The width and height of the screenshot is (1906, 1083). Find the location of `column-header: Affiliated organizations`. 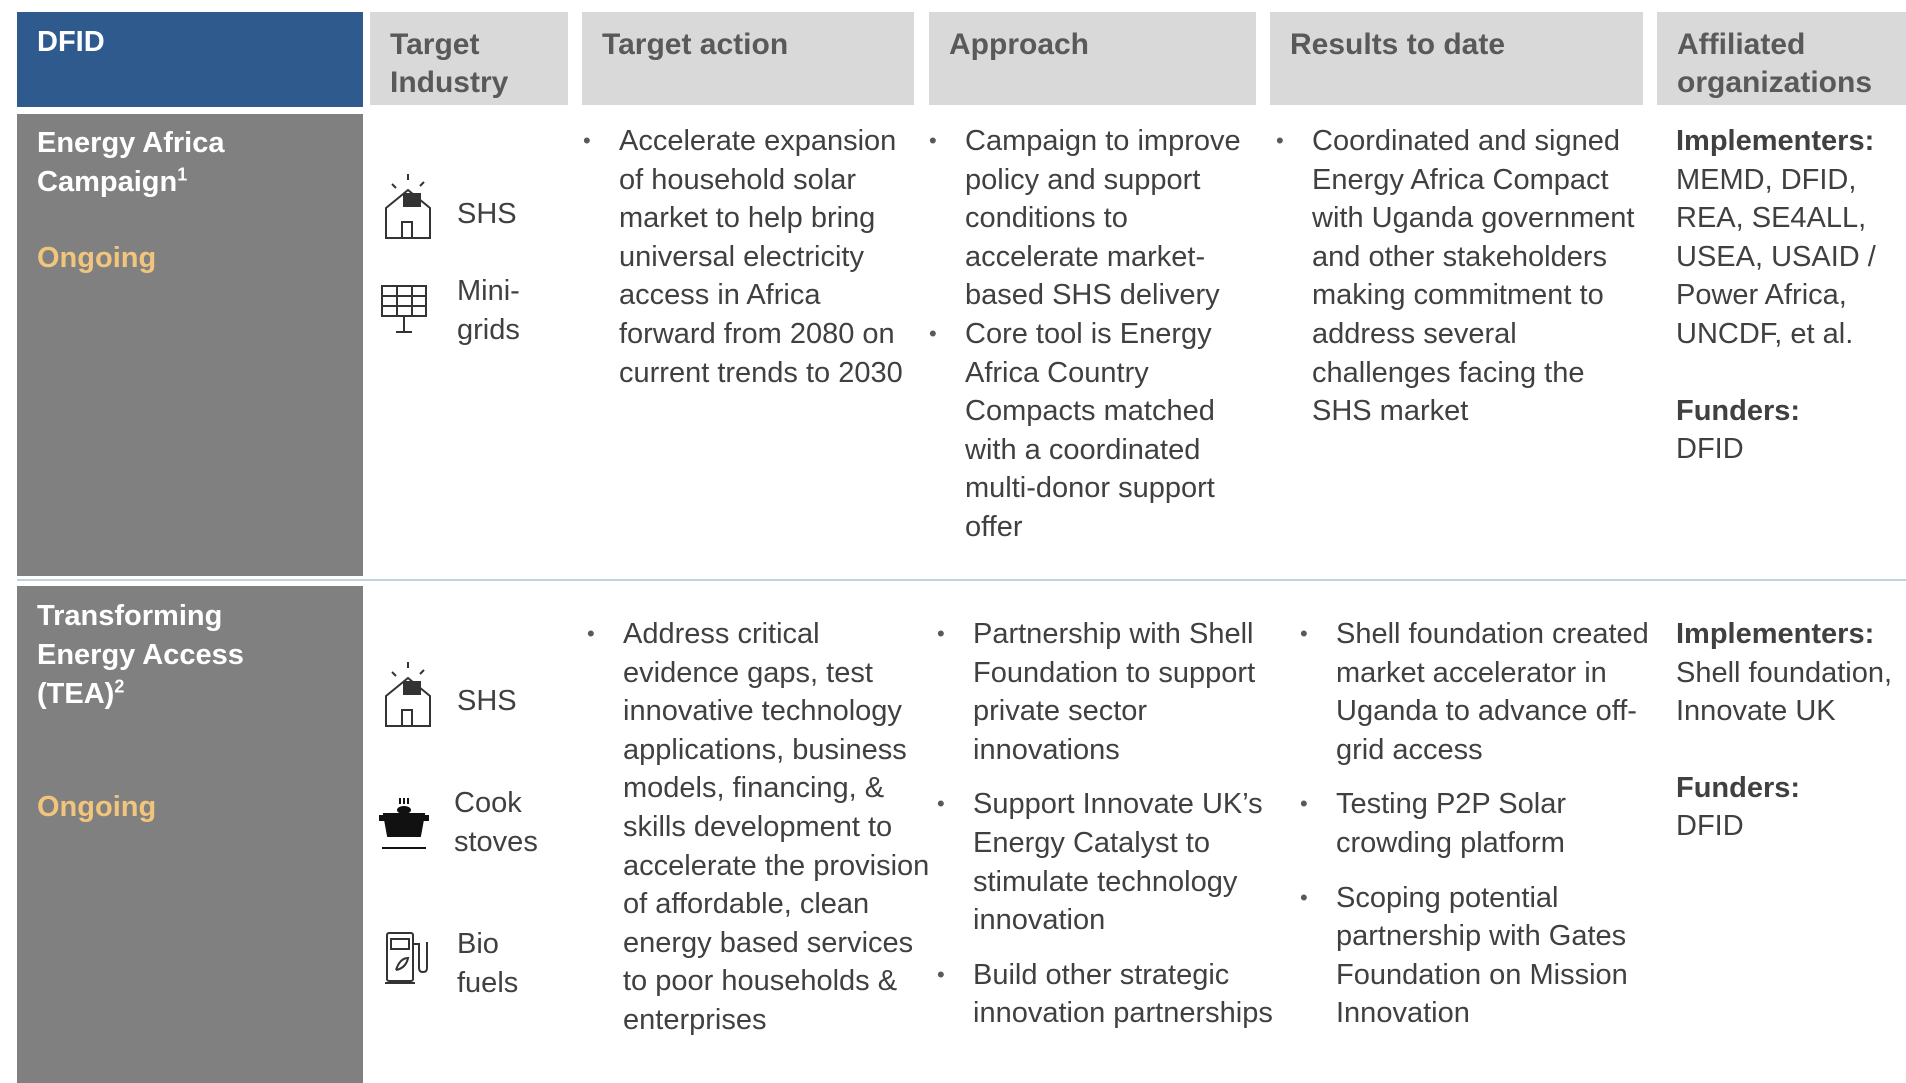

column-header: Affiliated organizations is located at coordinates (1781, 58).